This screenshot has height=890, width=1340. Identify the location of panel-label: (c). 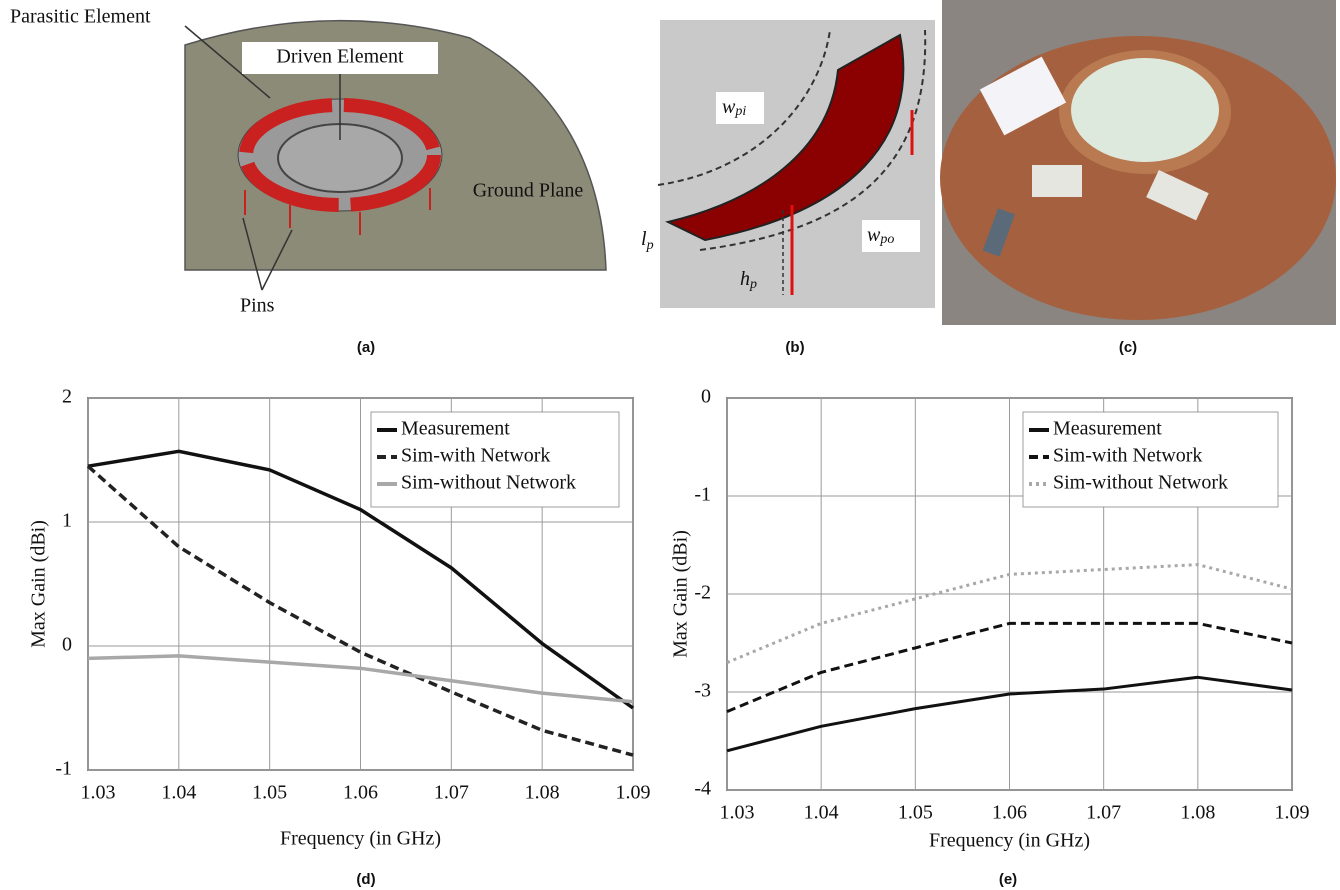
(1128, 347).